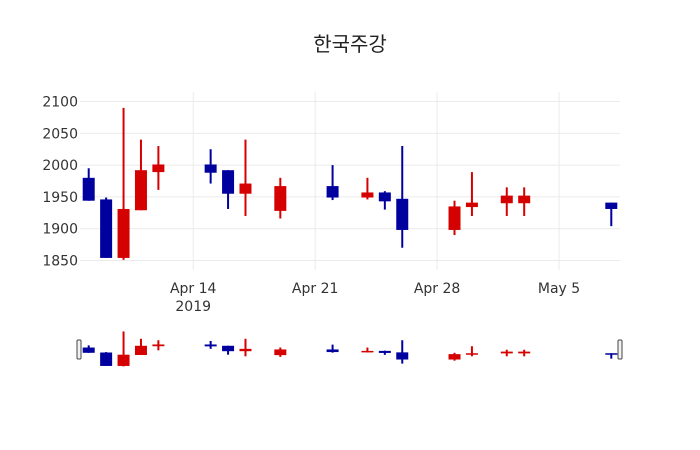  Describe the element at coordinates (60, 198) in the screenshot. I see `y-tick-label: 1950` at that location.